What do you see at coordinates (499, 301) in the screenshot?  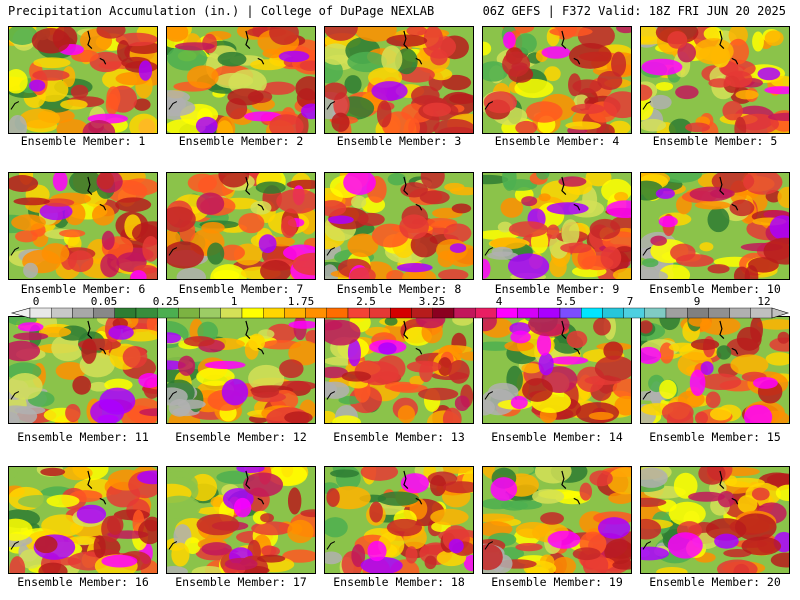 I see `colorbar-tick-label: 4` at bounding box center [499, 301].